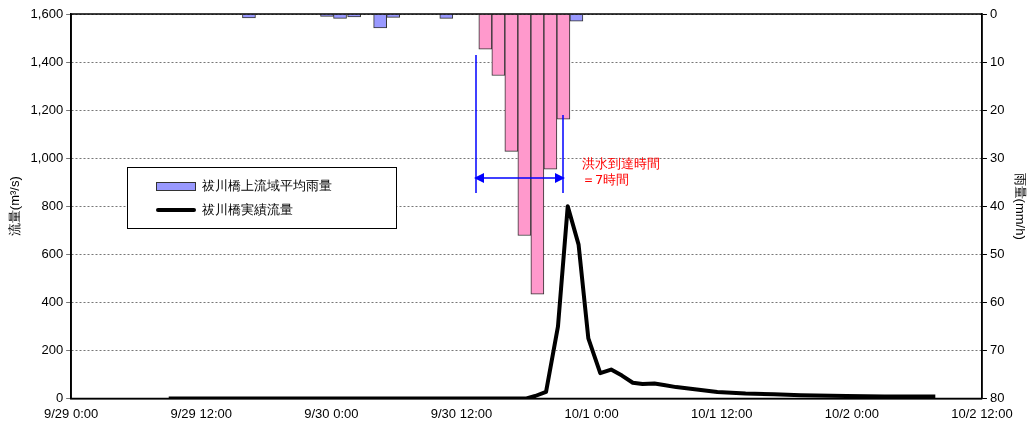 The height and width of the screenshot is (425, 1035). Describe the element at coordinates (606, 180) in the screenshot. I see `annotation: ＝7時間` at that location.